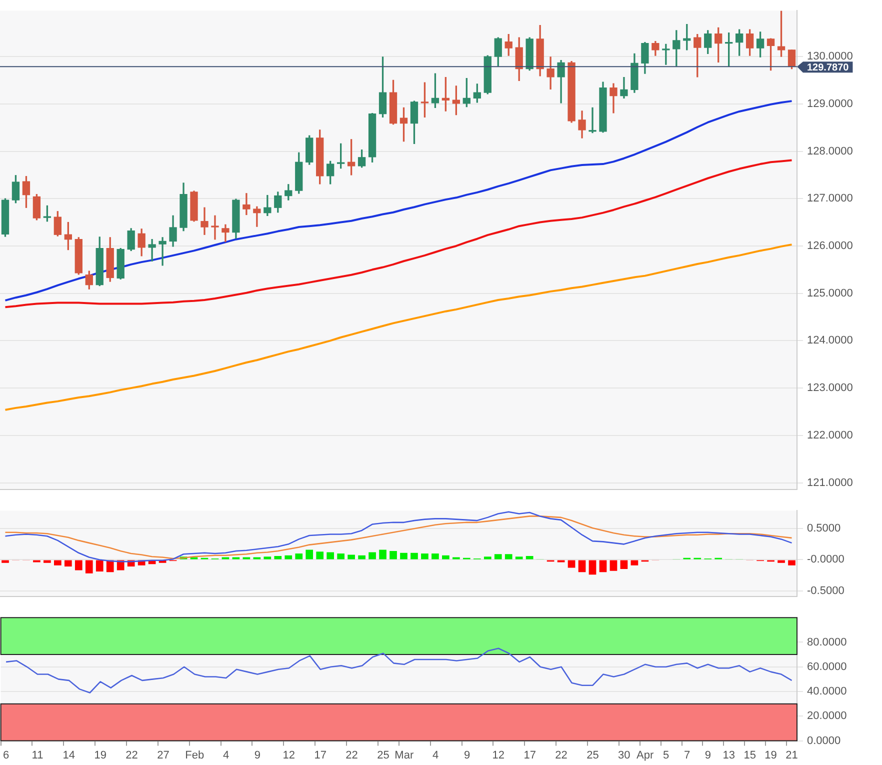  I want to click on y-tick-label: 126.0000, so click(830, 246).